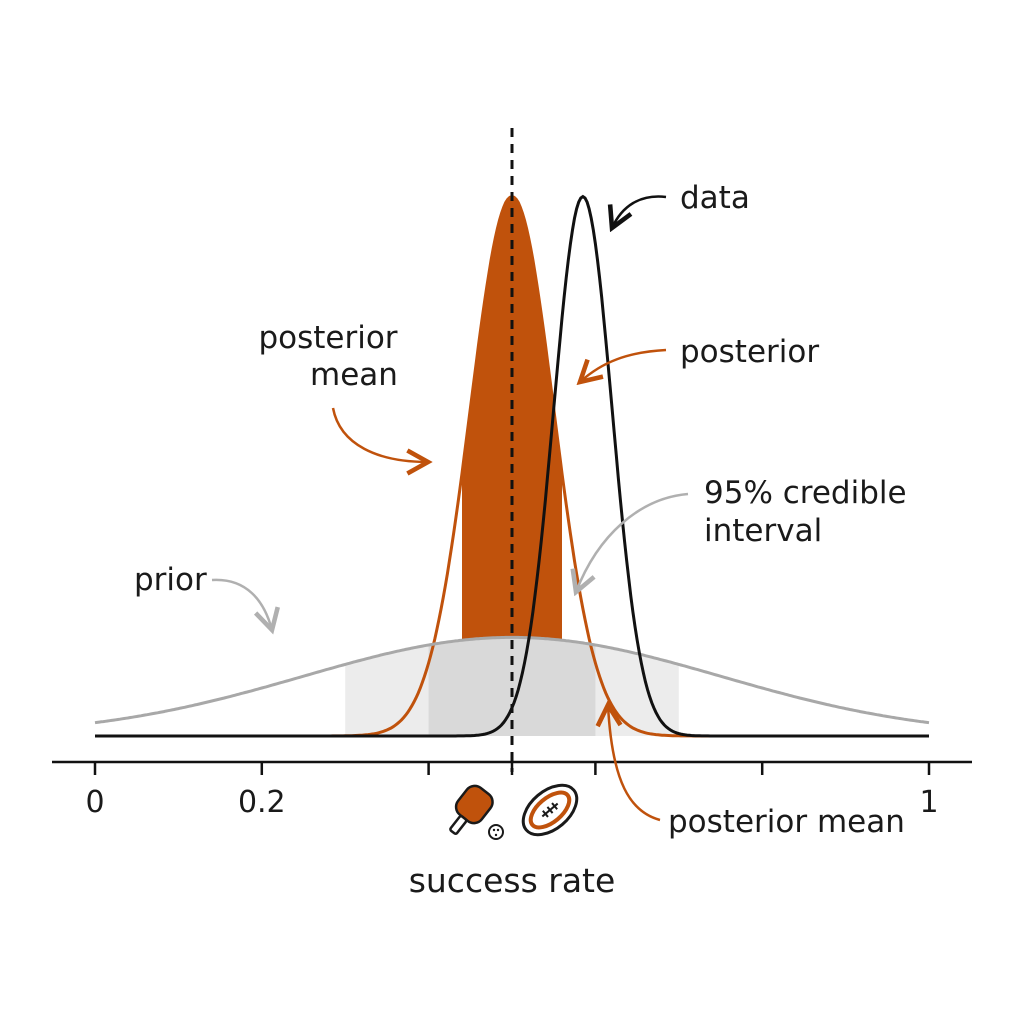 The height and width of the screenshot is (1024, 1024). Describe the element at coordinates (805, 493) in the screenshot. I see `annotation-credible-line1: 95% credible` at that location.